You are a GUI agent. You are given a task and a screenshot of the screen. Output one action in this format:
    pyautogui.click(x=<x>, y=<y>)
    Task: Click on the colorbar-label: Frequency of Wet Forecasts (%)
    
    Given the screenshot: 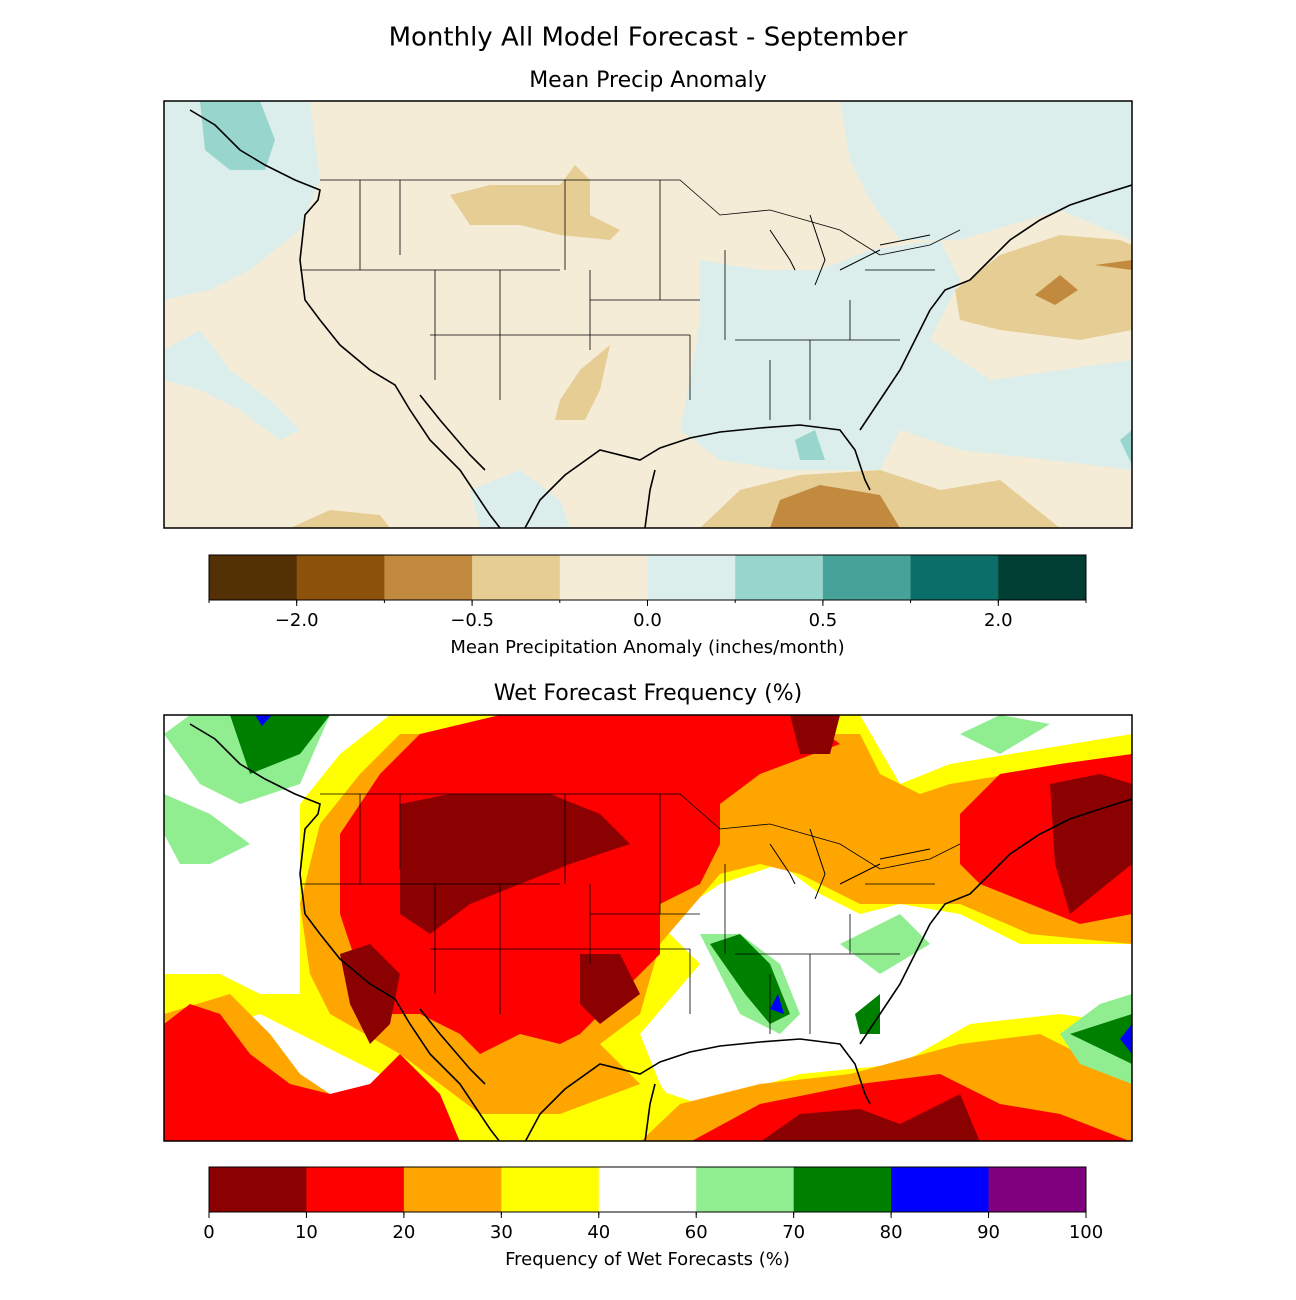 What is the action you would take?
    pyautogui.click(x=647, y=1259)
    